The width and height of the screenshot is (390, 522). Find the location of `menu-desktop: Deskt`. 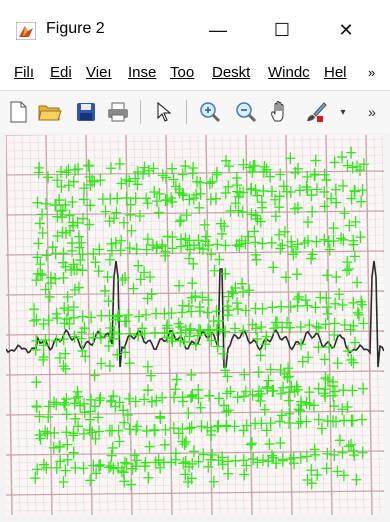

menu-desktop: Deskt is located at coordinates (231, 72).